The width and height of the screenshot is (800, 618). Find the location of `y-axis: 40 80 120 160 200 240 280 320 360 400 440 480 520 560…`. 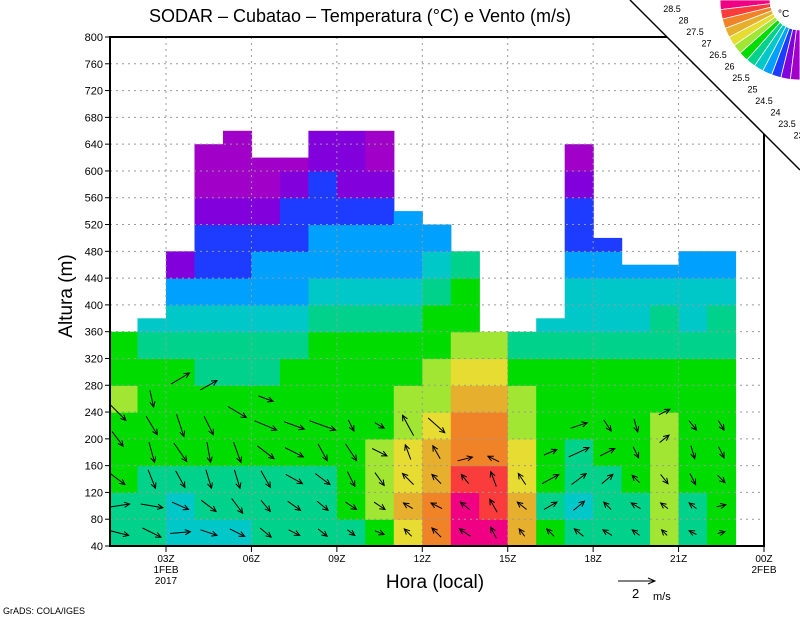

y-axis: 40 80 120 160 200 240 280 320 360 400 440 480 520 560… is located at coordinates (97, 292).